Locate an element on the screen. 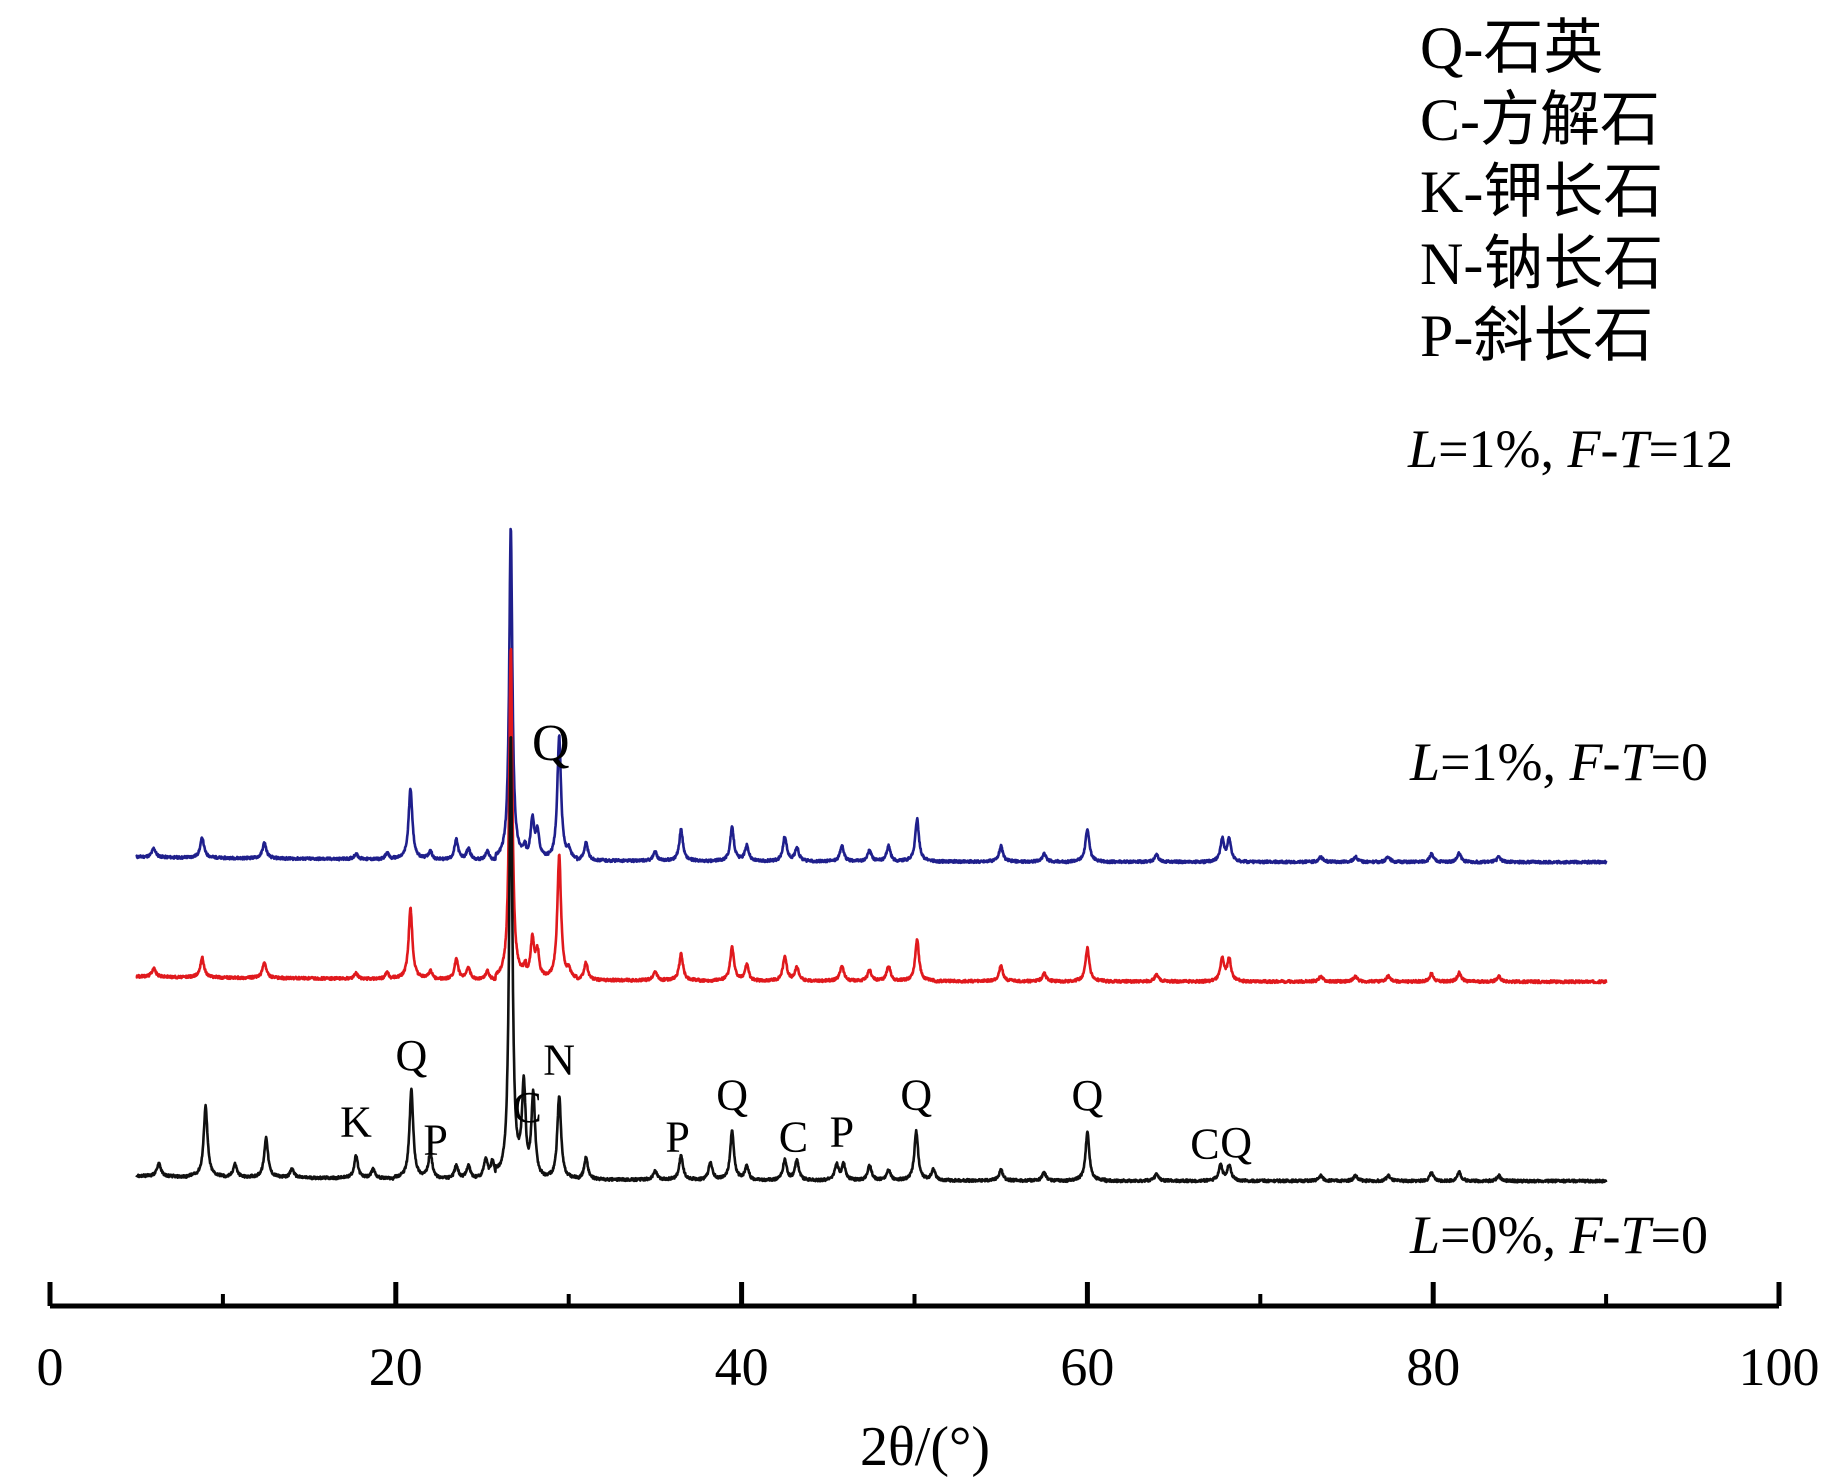  x-axis-title: 2θ/(°) is located at coordinates (925, 1447).